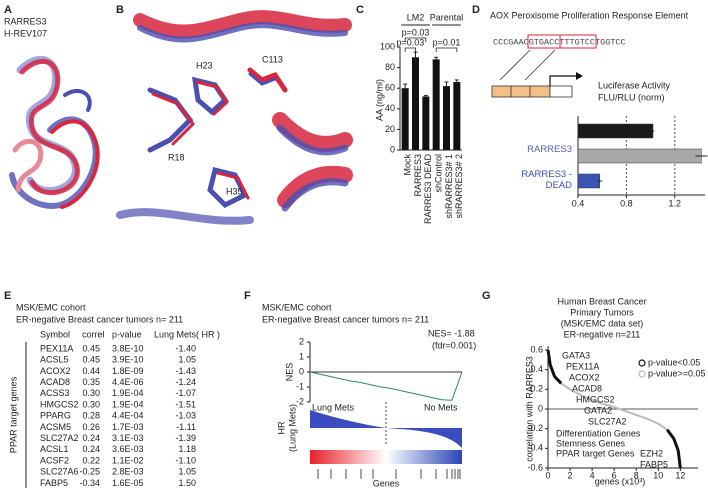  Describe the element at coordinates (204, 65) in the screenshot. I see `residue-label: H23` at that location.